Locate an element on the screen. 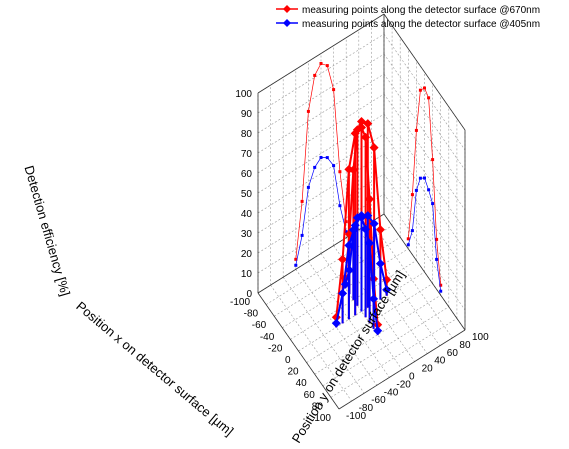 Image resolution: width=569 pixels, height=449 pixels. x-tick-label: 20 is located at coordinates (293, 372).